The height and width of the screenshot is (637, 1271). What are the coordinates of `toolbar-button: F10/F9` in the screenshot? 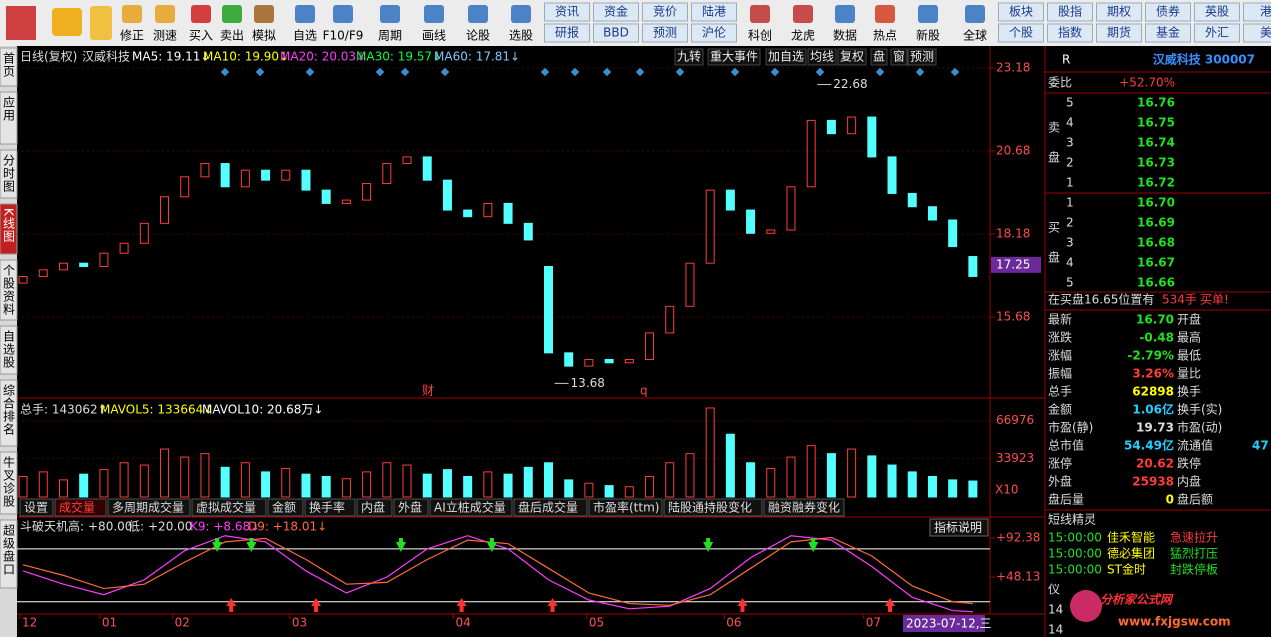 It's located at (343, 36).